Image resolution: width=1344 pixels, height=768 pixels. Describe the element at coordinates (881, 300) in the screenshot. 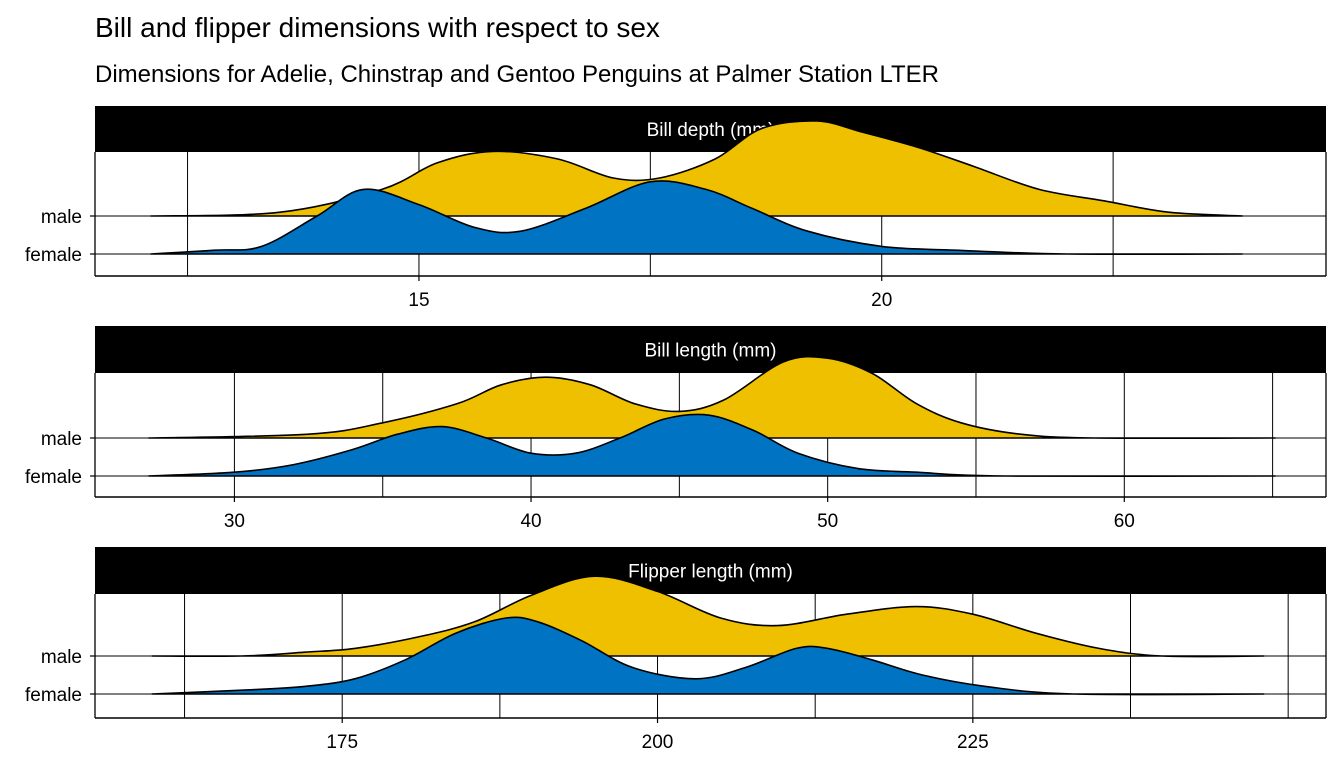

I see `x-tick-label: 20` at that location.